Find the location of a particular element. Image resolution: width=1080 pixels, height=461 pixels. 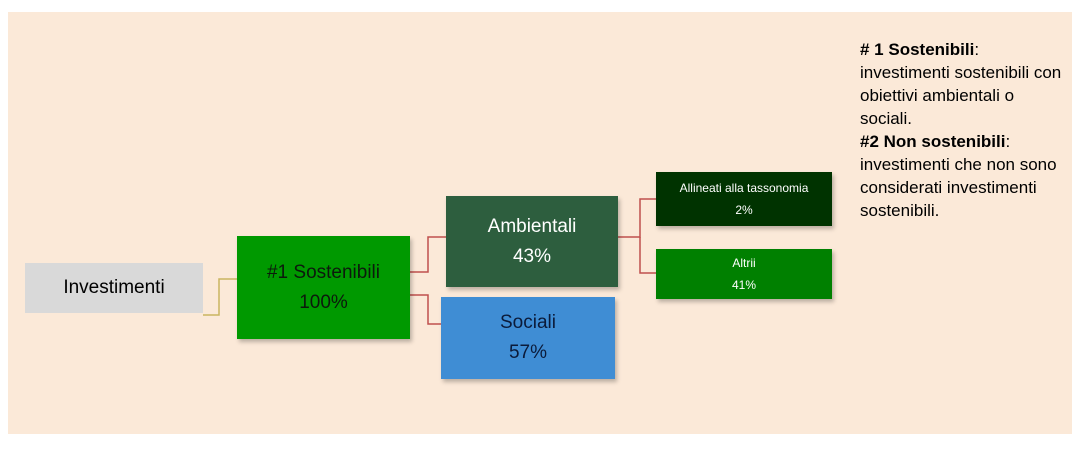

node-value: 57% is located at coordinates (528, 352).